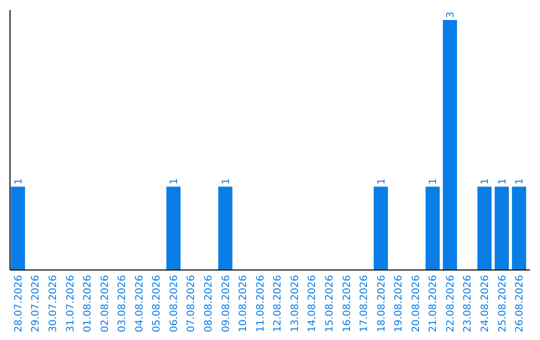 This screenshot has width=540, height=340. What do you see at coordinates (520, 303) in the screenshot?
I see `x-tick-label: 26.08.2026` at bounding box center [520, 303].